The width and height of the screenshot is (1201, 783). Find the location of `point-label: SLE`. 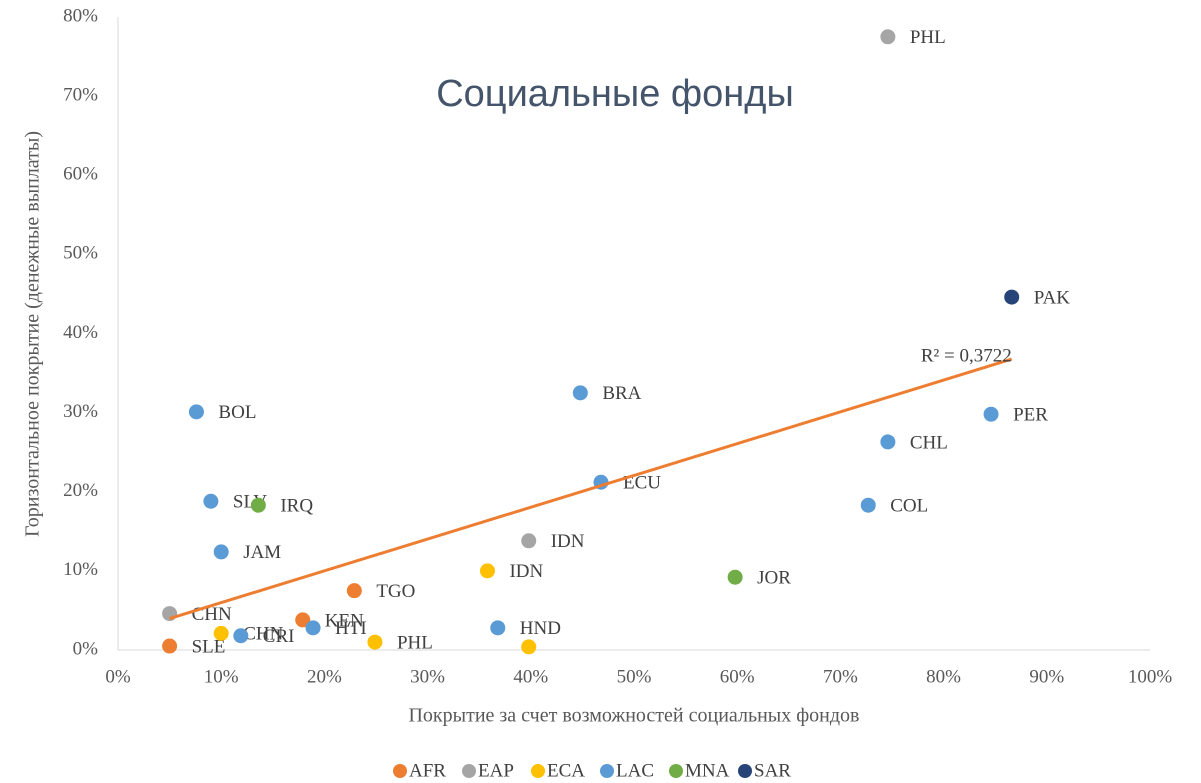

point-label: SLE is located at coordinates (209, 646).